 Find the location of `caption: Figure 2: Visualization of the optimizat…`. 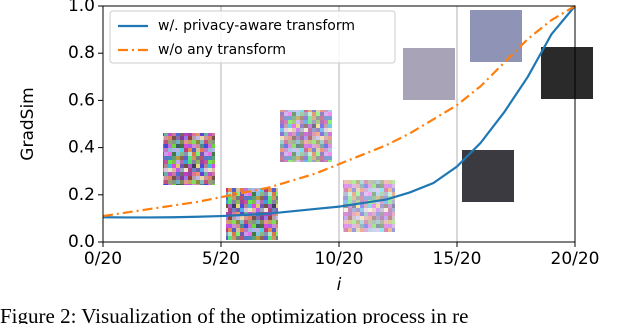

caption: Figure 2: Visualization of the optimizat… is located at coordinates (234, 314).